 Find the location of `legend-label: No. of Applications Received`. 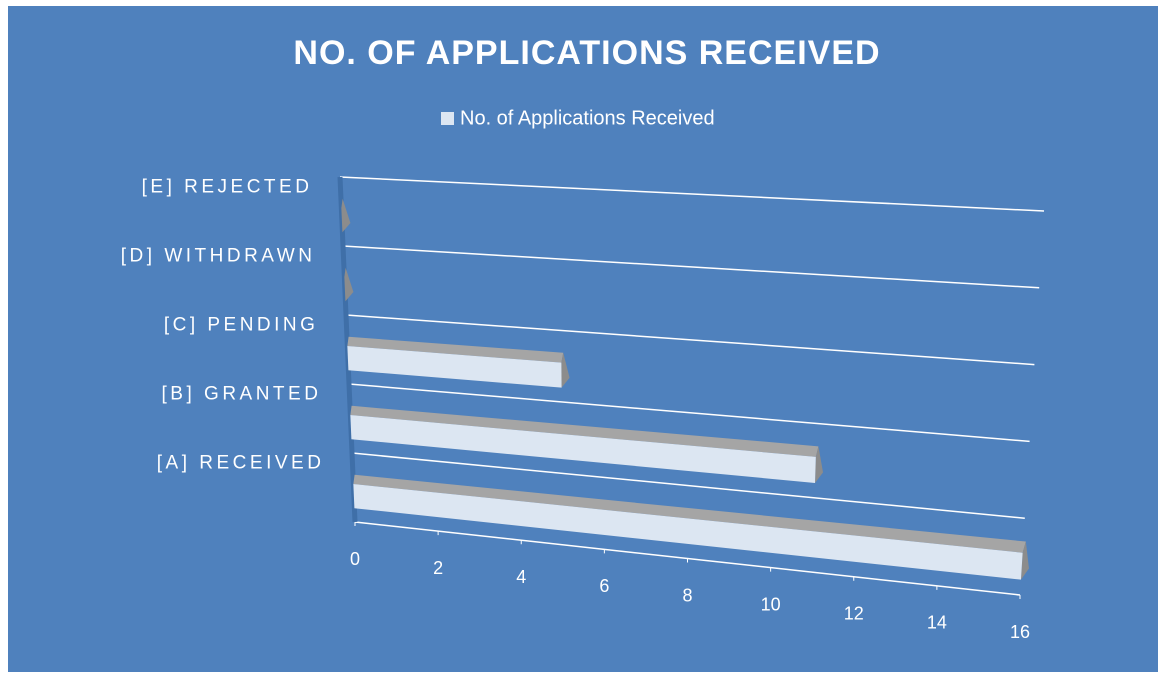

legend-label: No. of Applications Received is located at coordinates (587, 118).